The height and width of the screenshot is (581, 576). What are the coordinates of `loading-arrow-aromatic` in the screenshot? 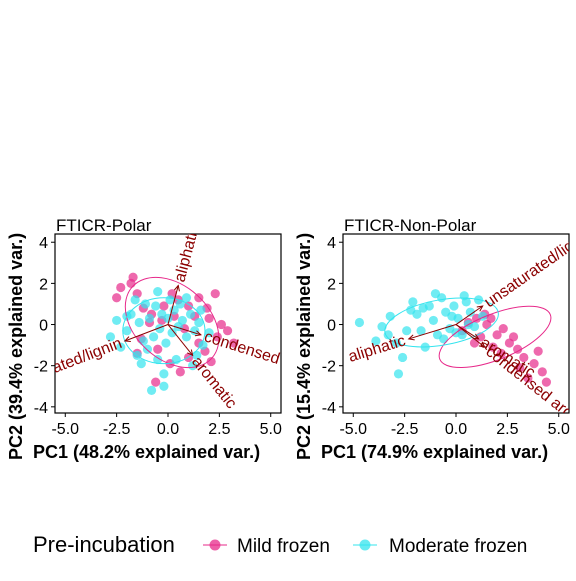 It's located at (180, 340).